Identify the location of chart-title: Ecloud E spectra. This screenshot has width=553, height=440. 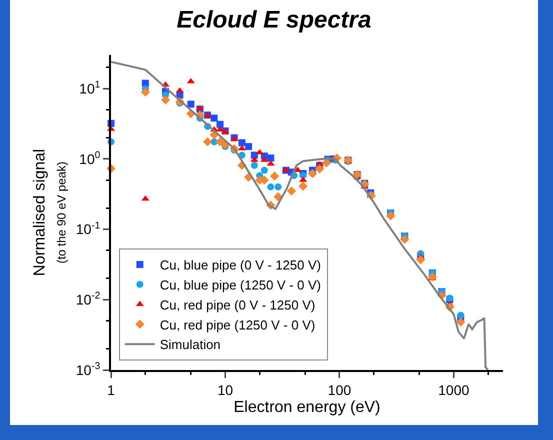
(274, 20).